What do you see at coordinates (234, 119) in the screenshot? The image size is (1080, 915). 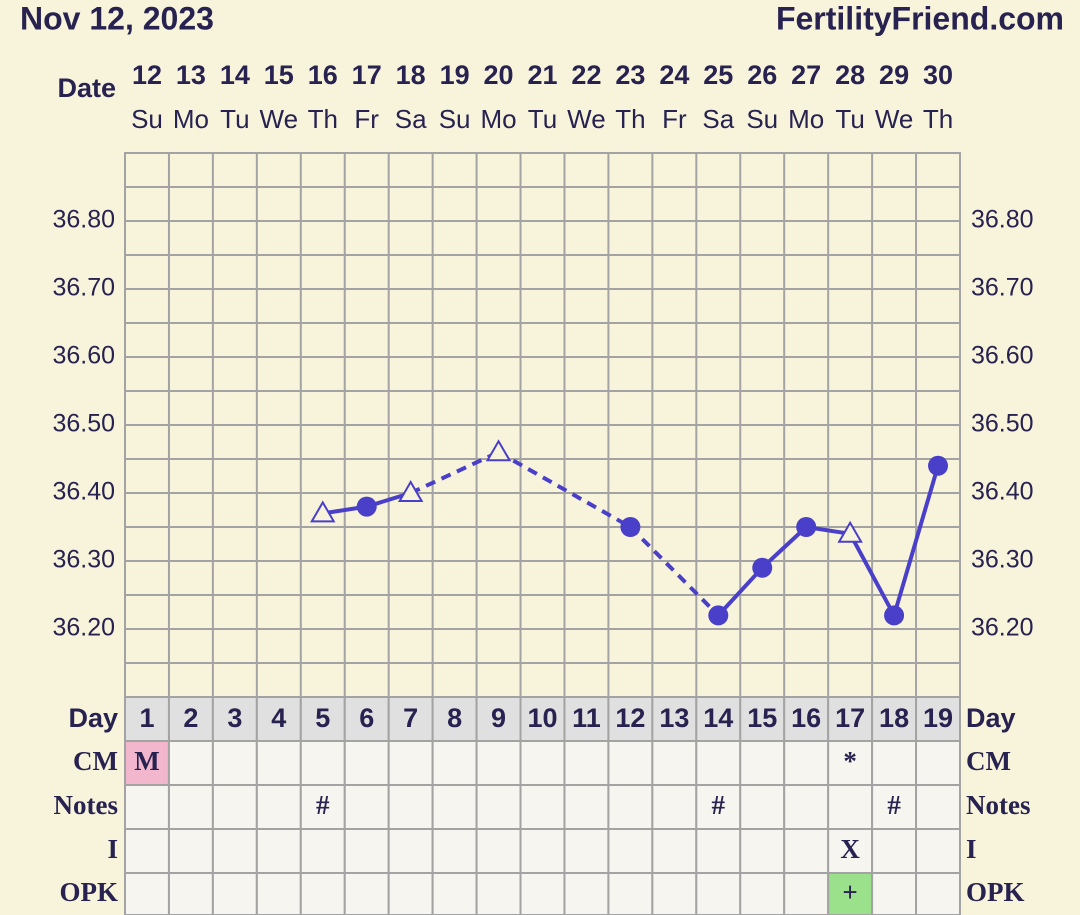 I see `weekday: Tu` at bounding box center [234, 119].